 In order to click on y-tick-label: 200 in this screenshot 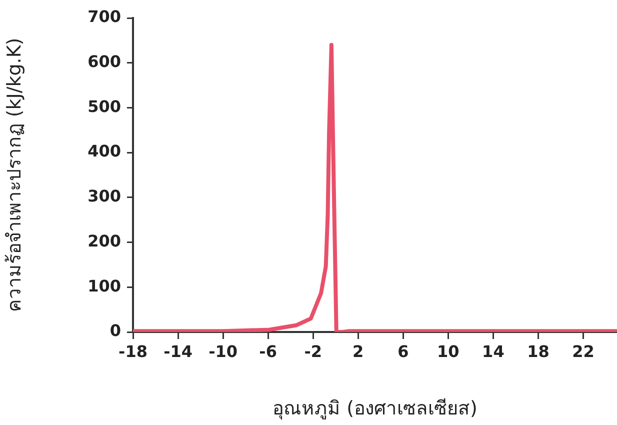, I will do `click(104, 240)`.